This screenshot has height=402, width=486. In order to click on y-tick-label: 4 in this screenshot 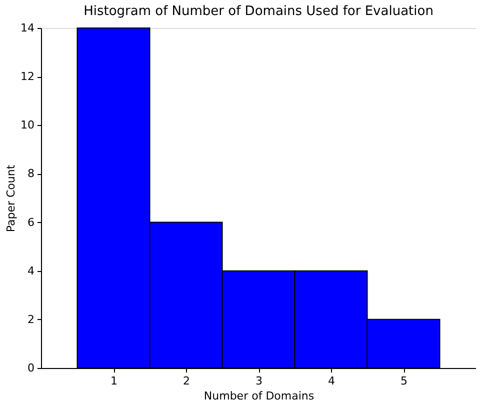, I will do `click(31, 271)`.